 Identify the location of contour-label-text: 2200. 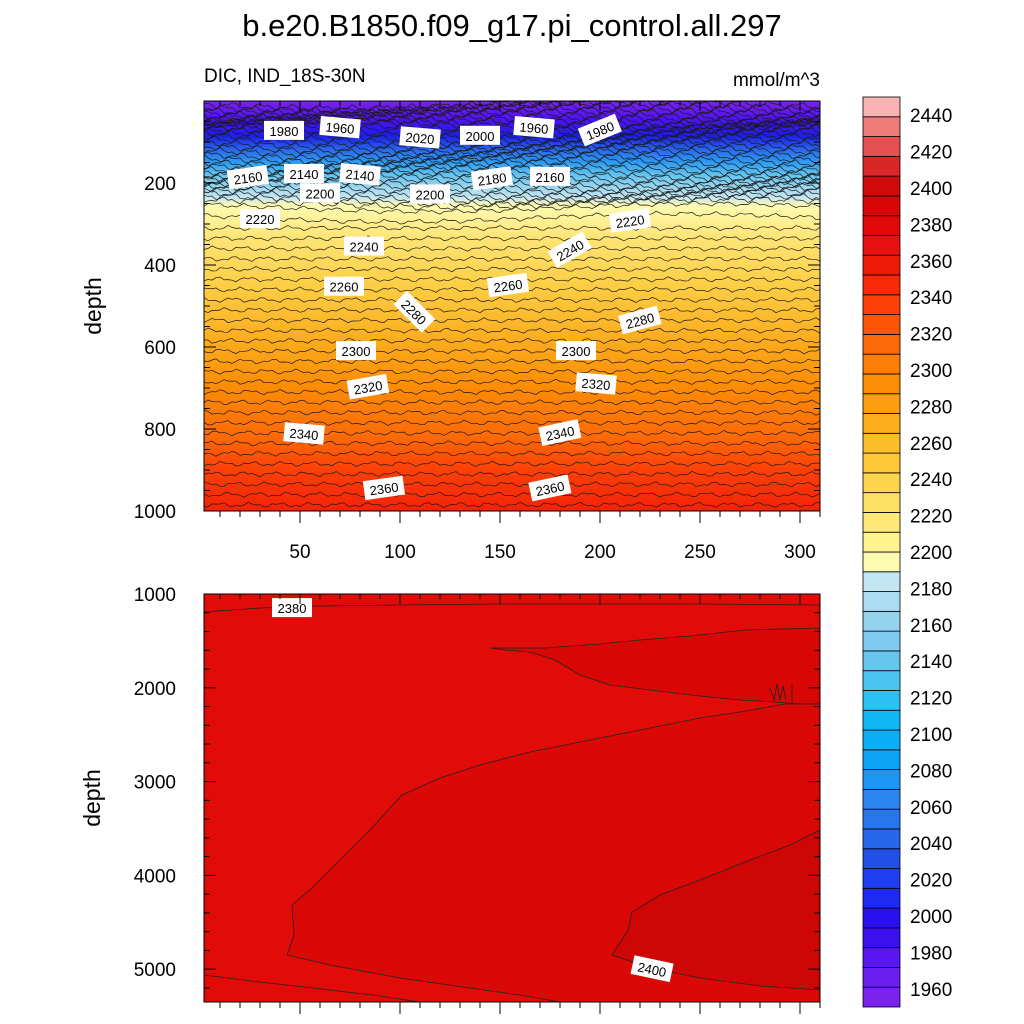
(430, 195).